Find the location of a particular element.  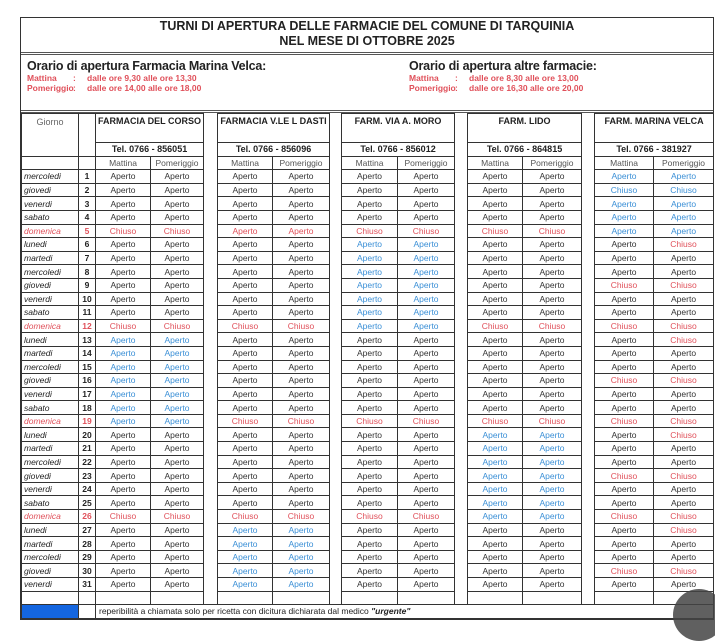

day-number: 9 is located at coordinates (87, 285).